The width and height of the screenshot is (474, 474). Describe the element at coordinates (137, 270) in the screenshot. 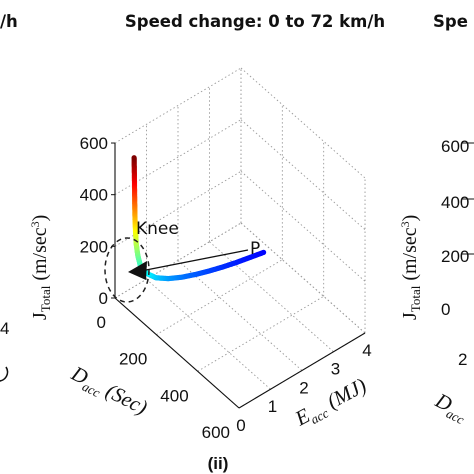

I see `pointer-arrowhead` at that location.